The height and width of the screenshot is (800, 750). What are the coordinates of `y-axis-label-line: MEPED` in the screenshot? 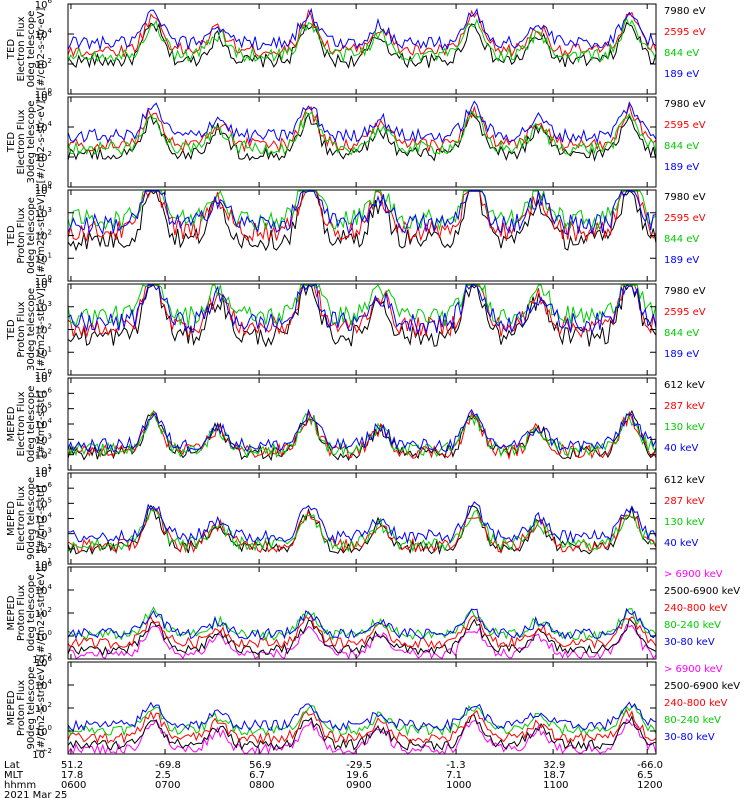 It's located at (11, 423).